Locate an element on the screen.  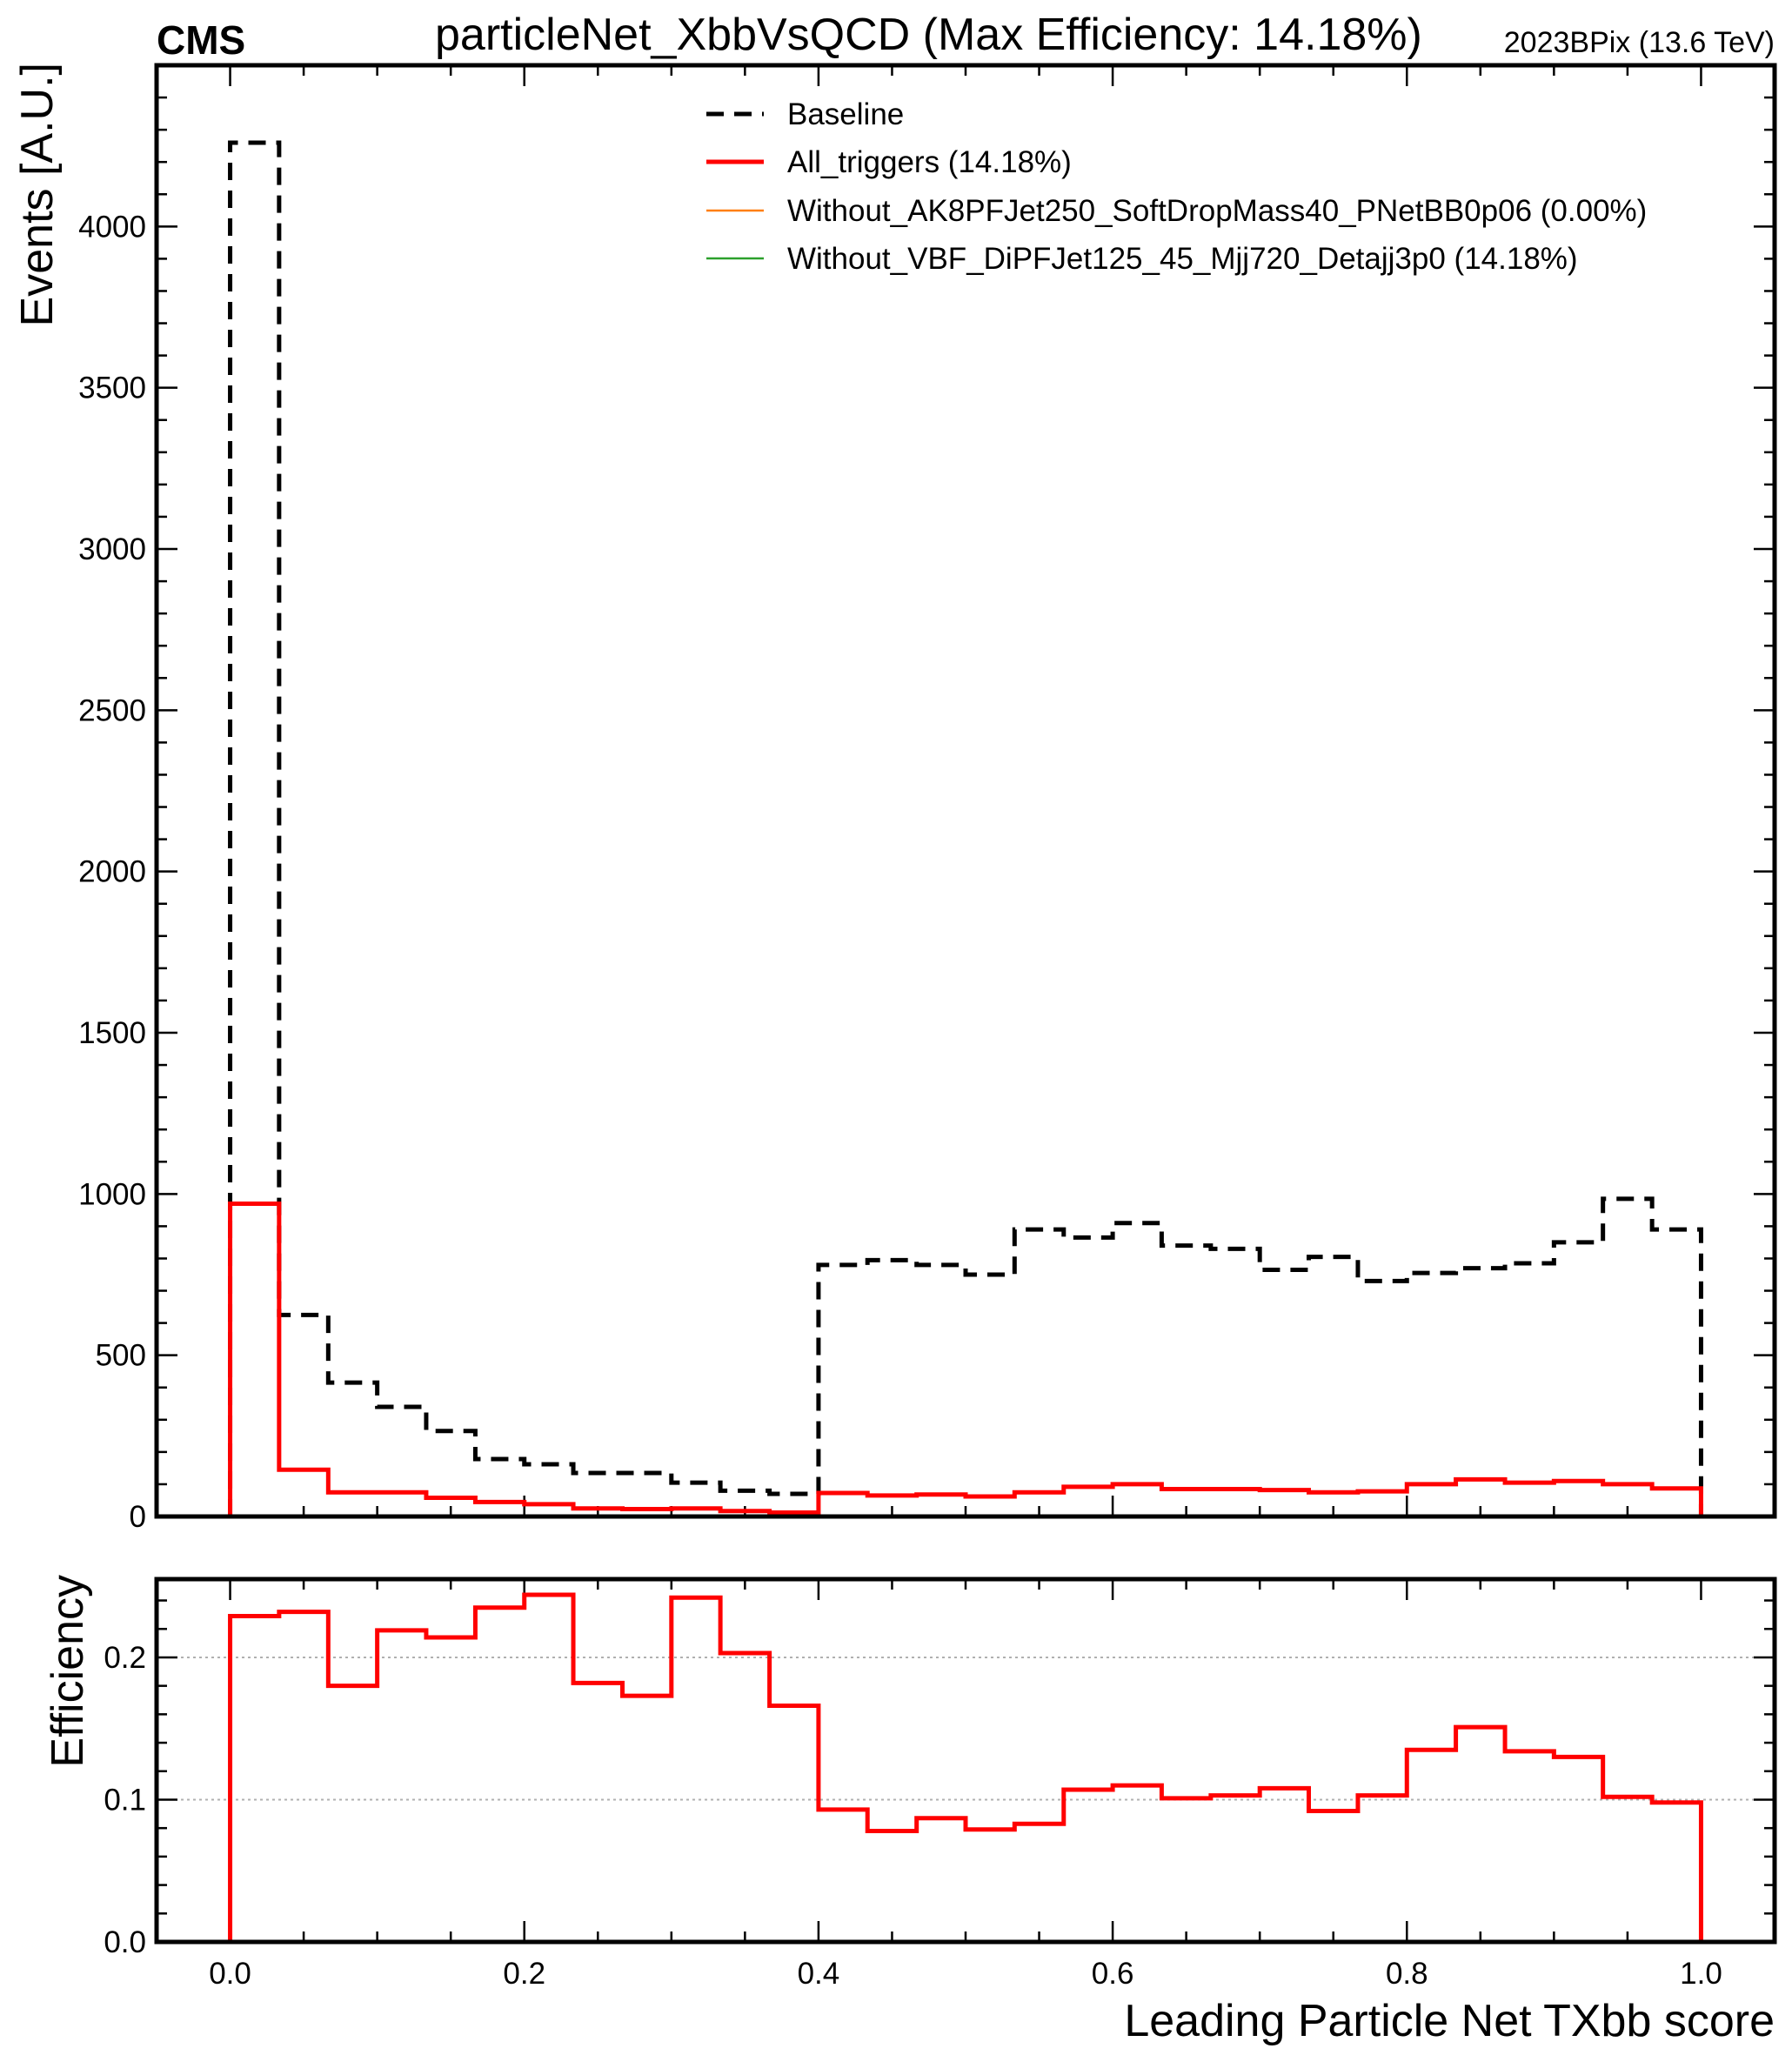
run-info: 2023BPix (13.6 TeV) is located at coordinates (1639, 42).